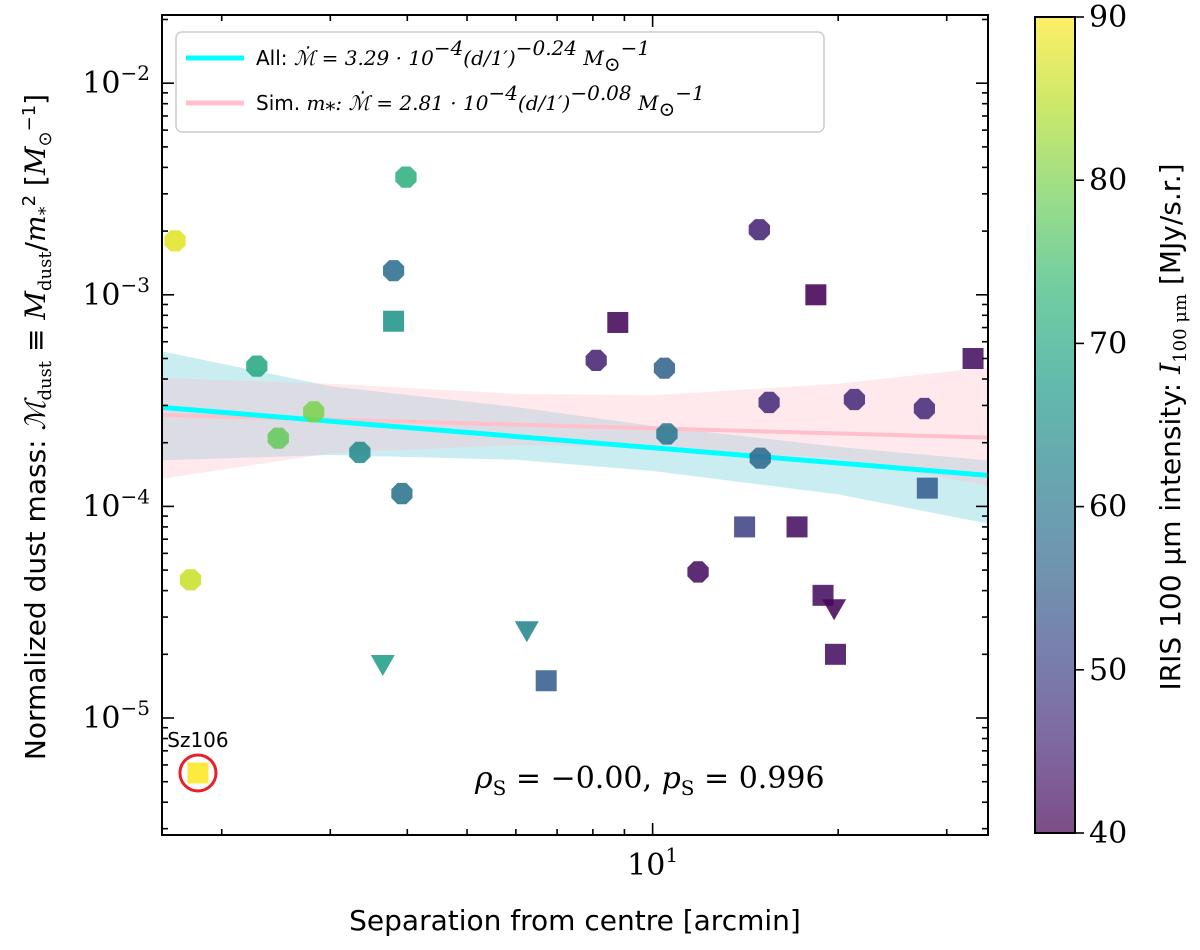 This screenshot has height=950, width=1200. Describe the element at coordinates (1055, 425) in the screenshot. I see `colorbar` at that location.